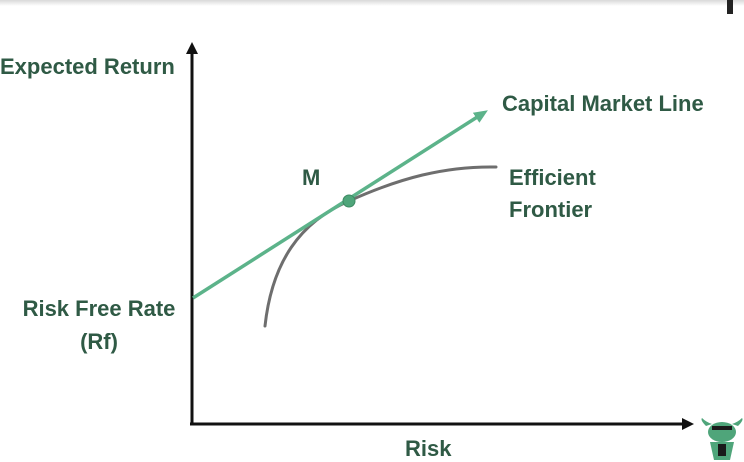 The height and width of the screenshot is (462, 744). Describe the element at coordinates (730, 7) in the screenshot. I see `top-edge-mark` at that location.